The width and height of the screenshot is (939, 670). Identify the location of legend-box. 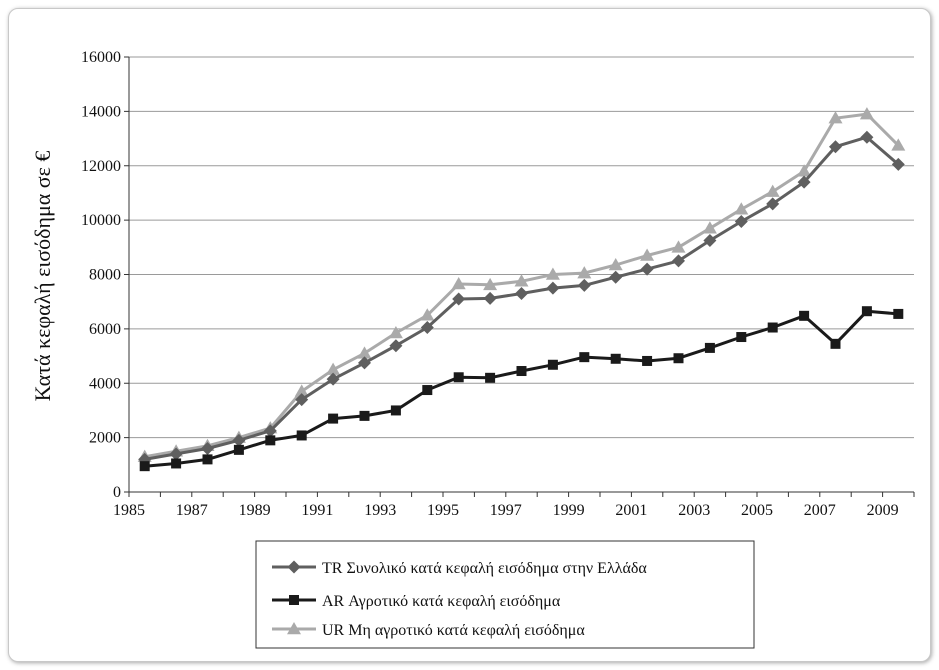
(505, 594).